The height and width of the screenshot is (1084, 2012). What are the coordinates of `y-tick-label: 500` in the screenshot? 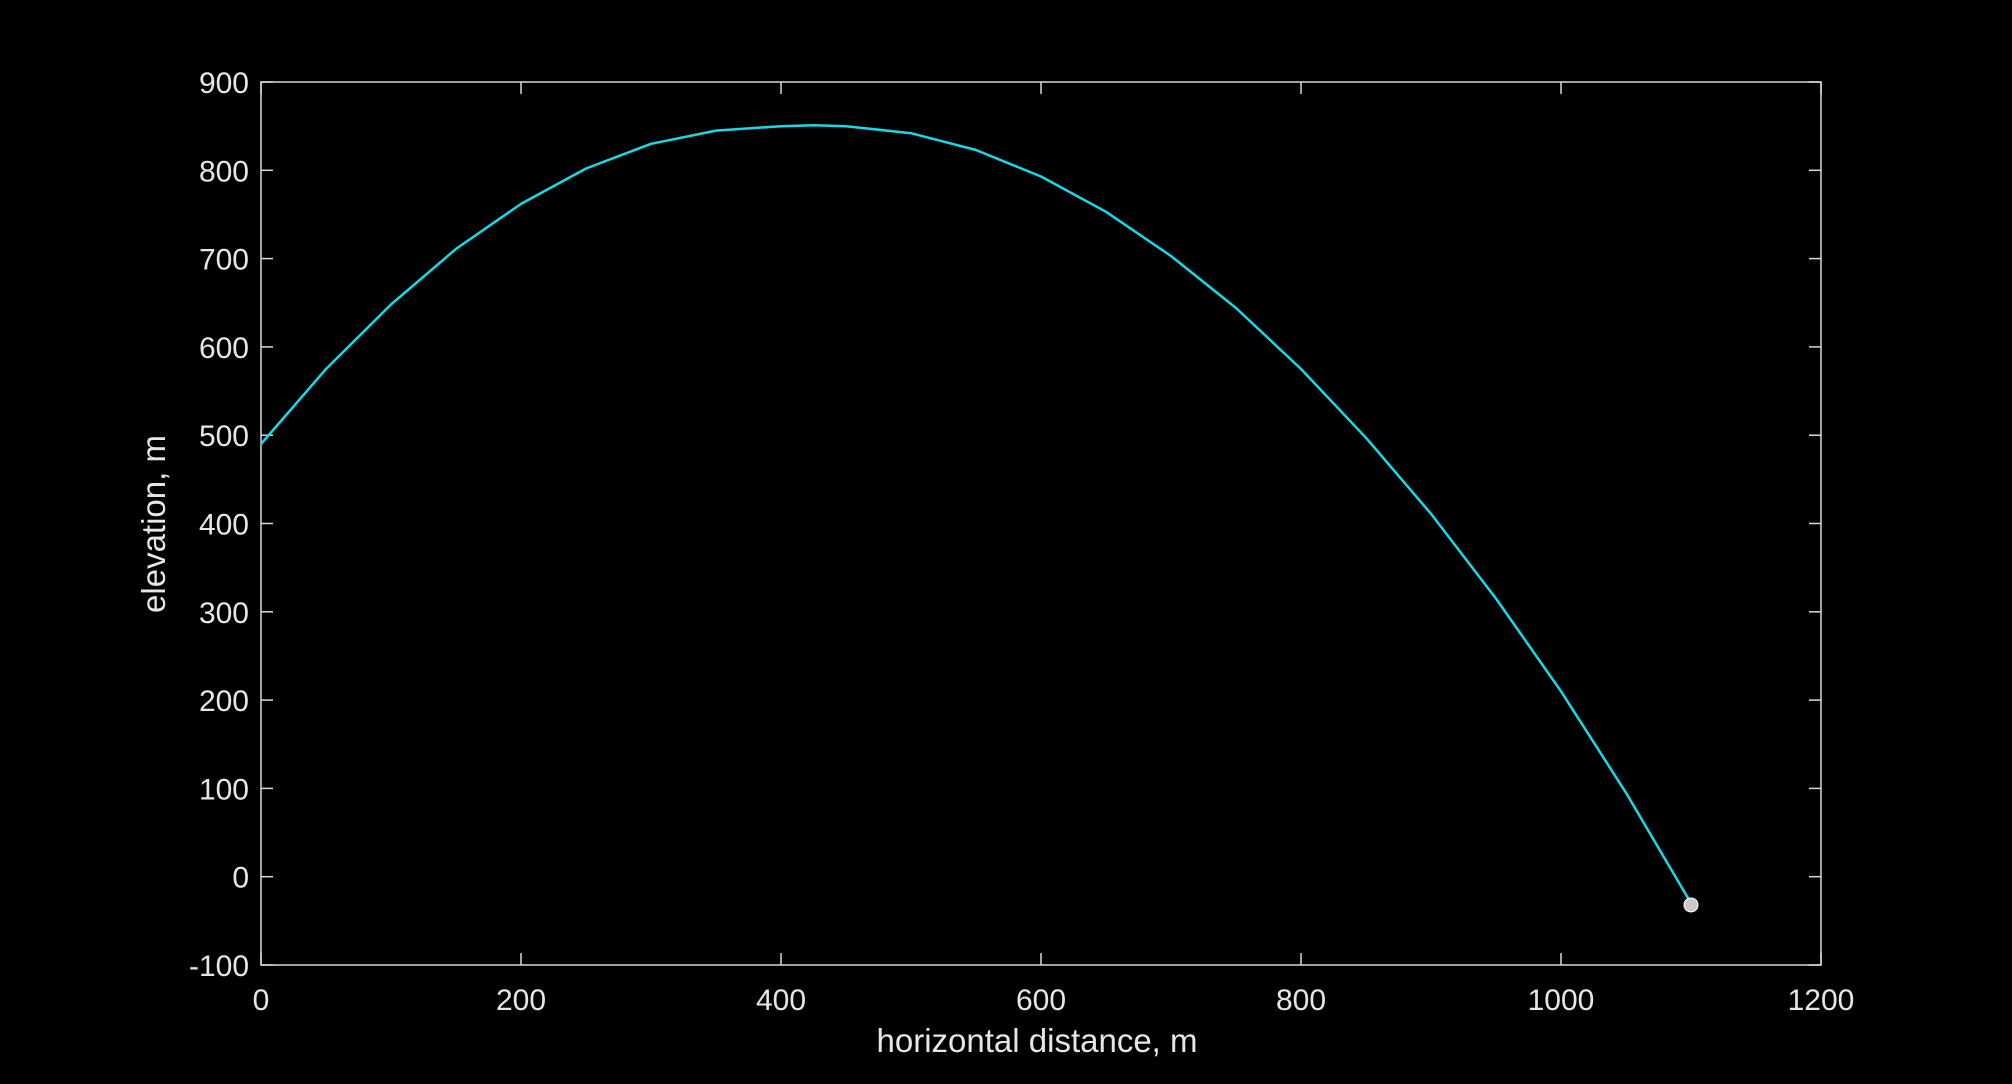 It's located at (224, 436).